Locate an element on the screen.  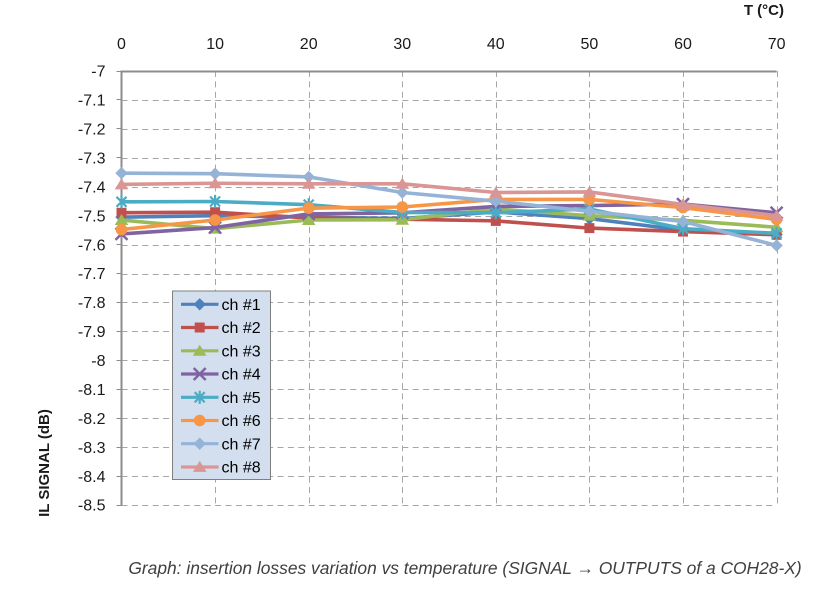
svg-text: -7.7 is located at coordinates (92, 274).